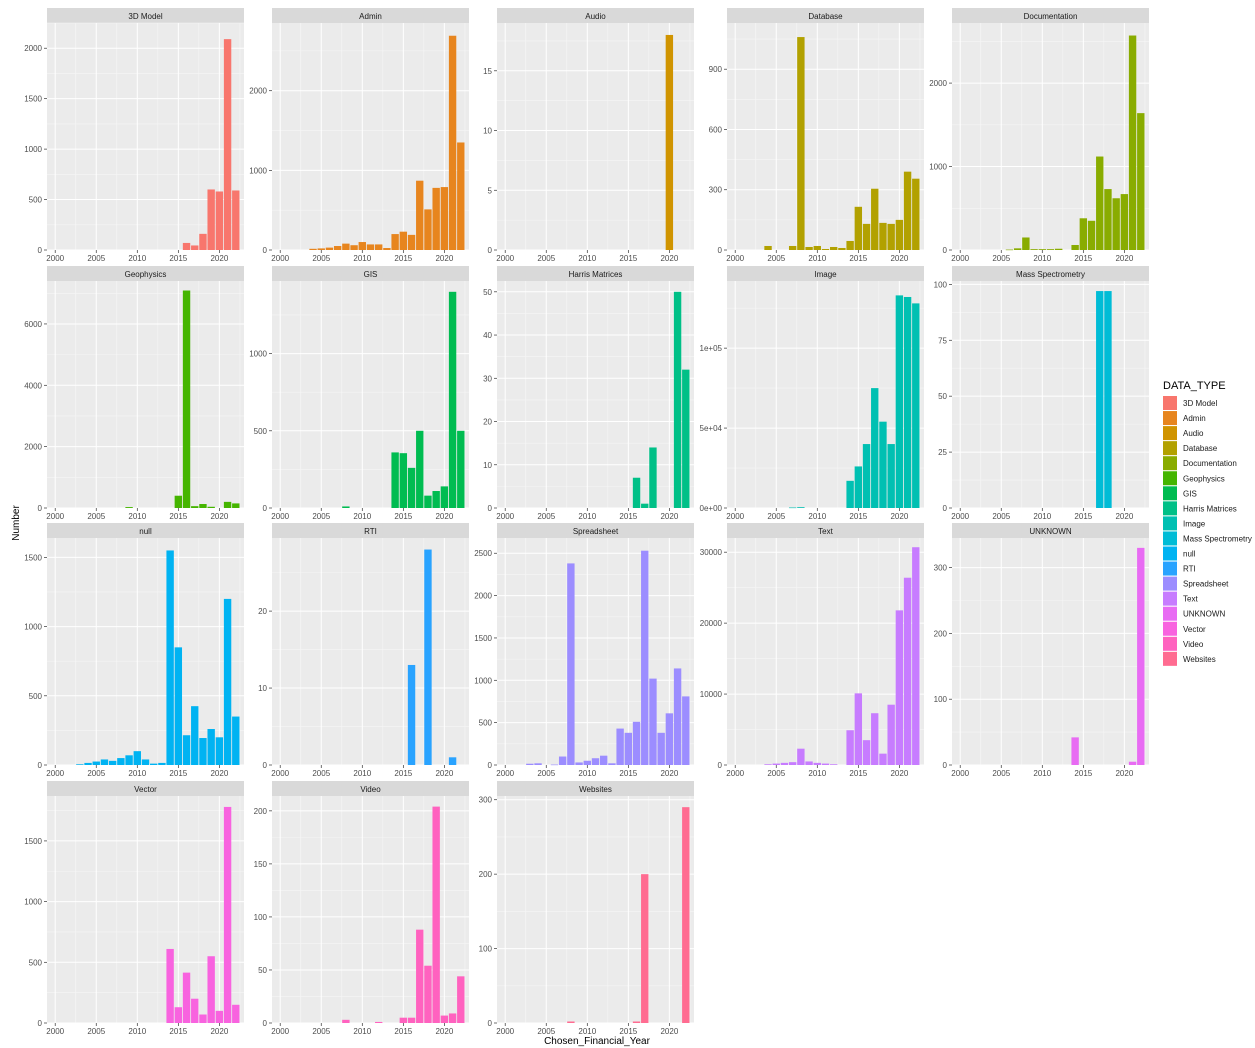 The width and height of the screenshot is (1255, 1048). What do you see at coordinates (1050, 274) in the screenshot?
I see `facet-strip-label: Mass Spectrometry` at bounding box center [1050, 274].